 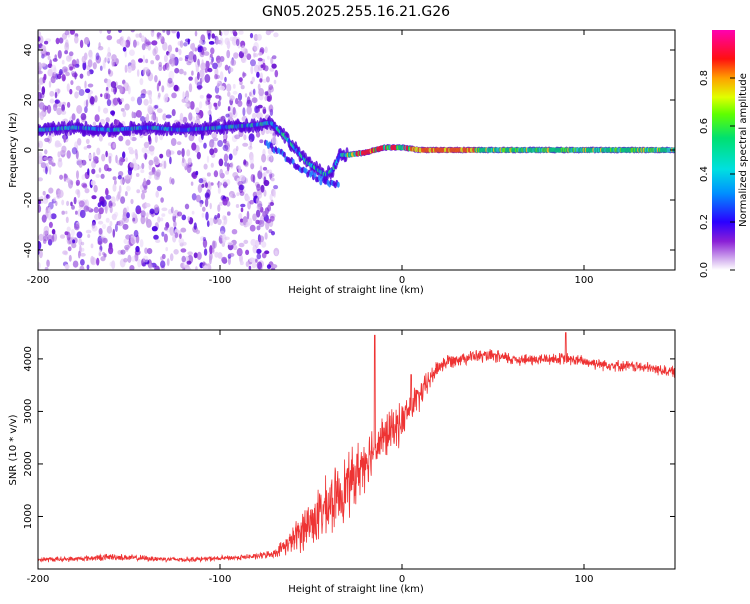 What do you see at coordinates (704, 78) in the screenshot?
I see `colorbar-tick-label: 0.8` at bounding box center [704, 78].